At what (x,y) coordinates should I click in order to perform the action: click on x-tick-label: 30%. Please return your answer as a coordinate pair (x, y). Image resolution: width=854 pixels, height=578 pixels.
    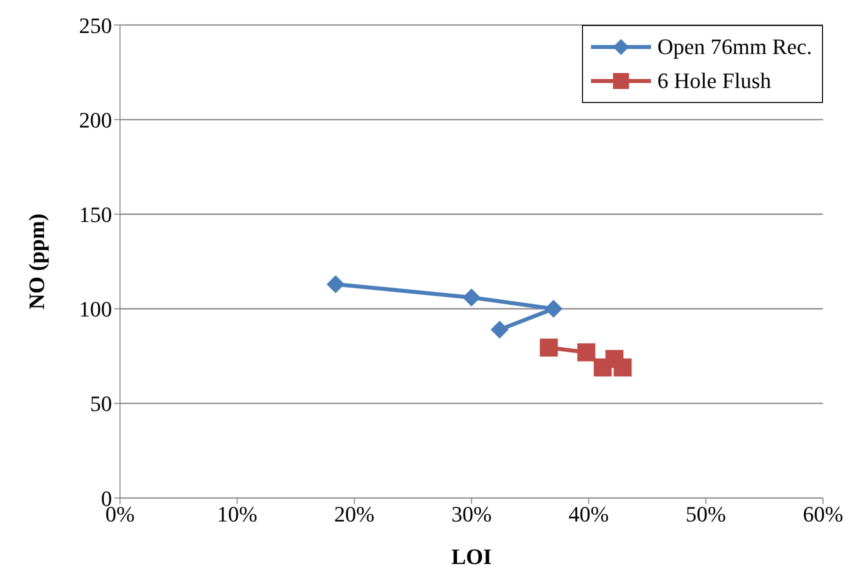
    Looking at the image, I should click on (471, 514).